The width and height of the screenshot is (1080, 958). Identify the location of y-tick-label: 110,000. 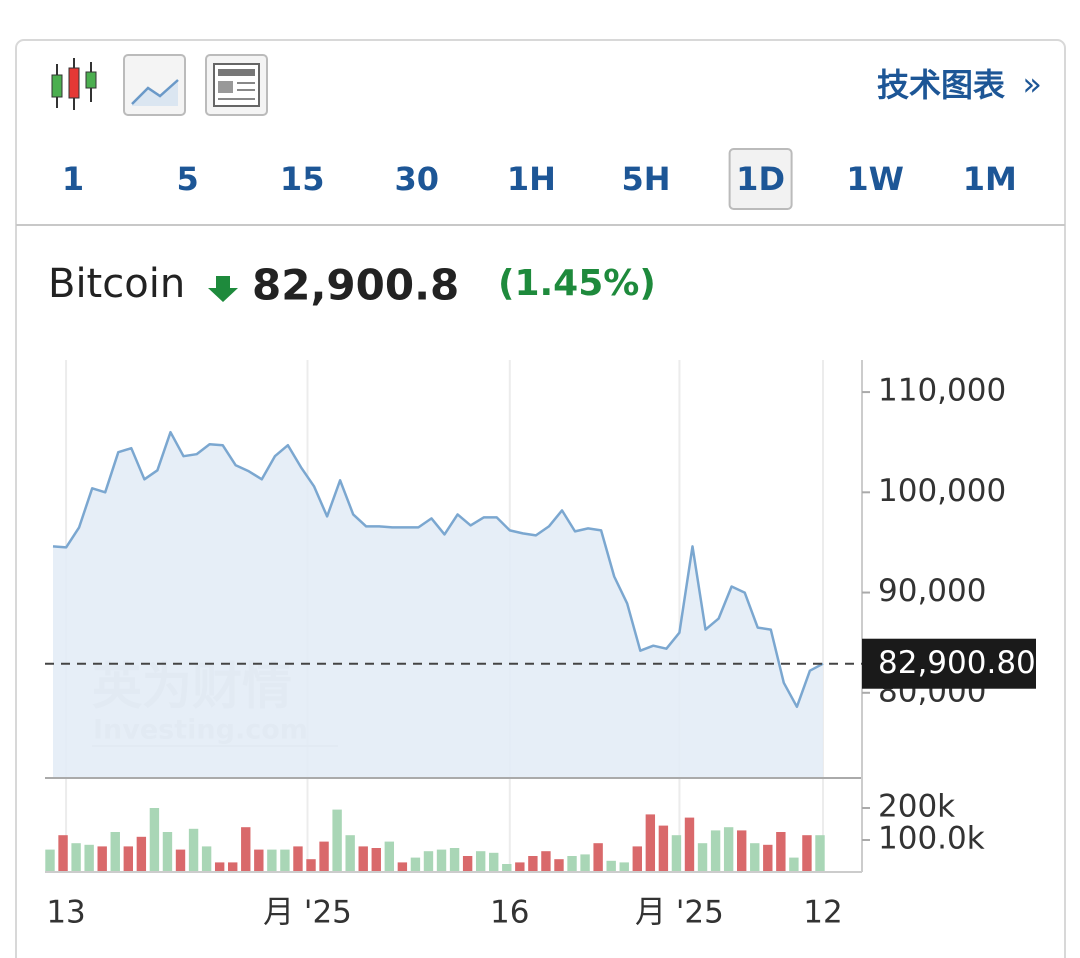
(942, 391).